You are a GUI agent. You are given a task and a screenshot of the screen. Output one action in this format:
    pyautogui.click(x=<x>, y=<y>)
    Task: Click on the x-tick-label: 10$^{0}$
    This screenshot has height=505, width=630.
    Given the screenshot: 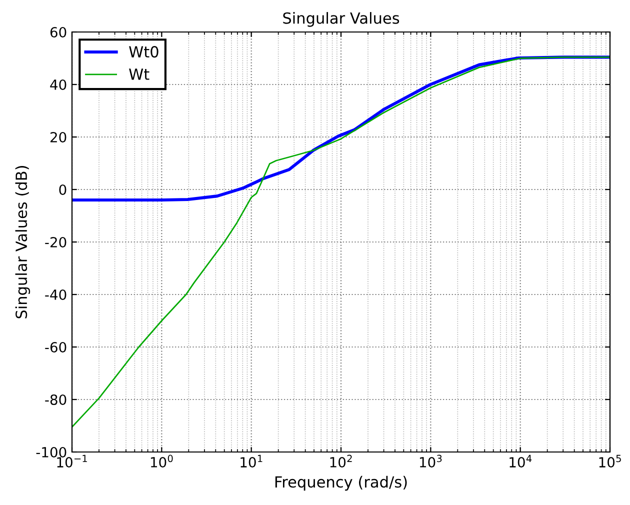 What is the action you would take?
    pyautogui.click(x=161, y=461)
    